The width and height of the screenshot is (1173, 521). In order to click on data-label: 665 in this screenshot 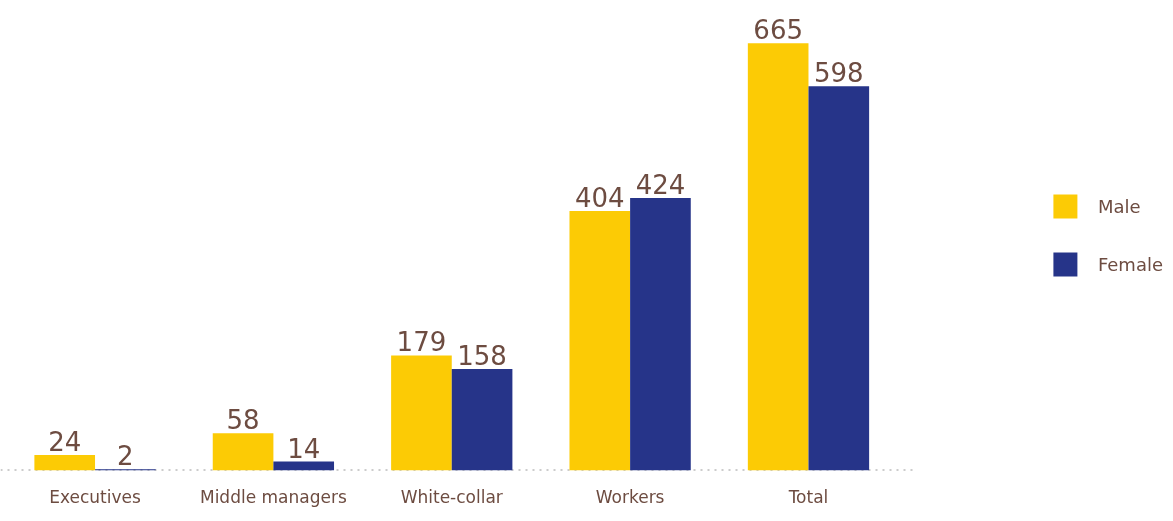, I will do `click(778, 30)`.